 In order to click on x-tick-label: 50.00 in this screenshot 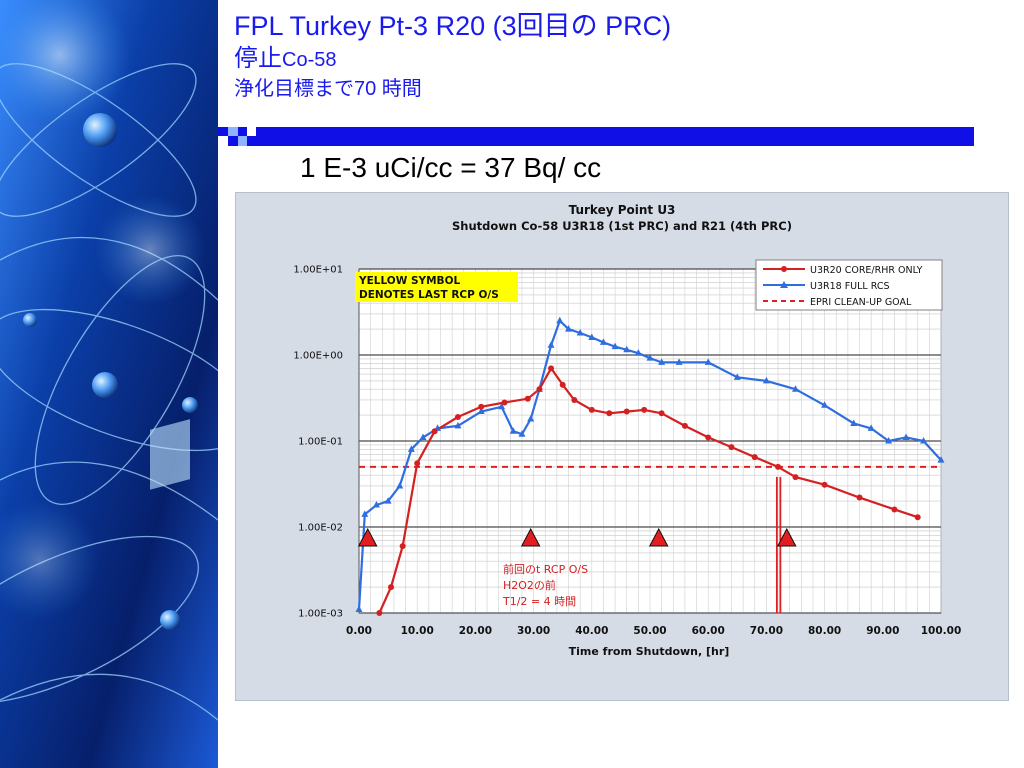, I will do `click(649, 631)`.